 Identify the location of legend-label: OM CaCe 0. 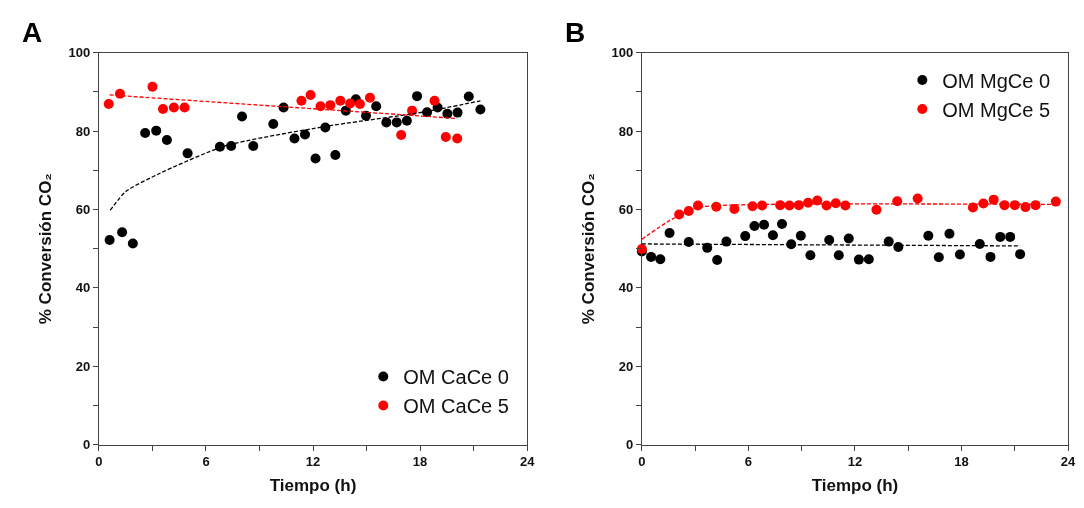
(456, 377).